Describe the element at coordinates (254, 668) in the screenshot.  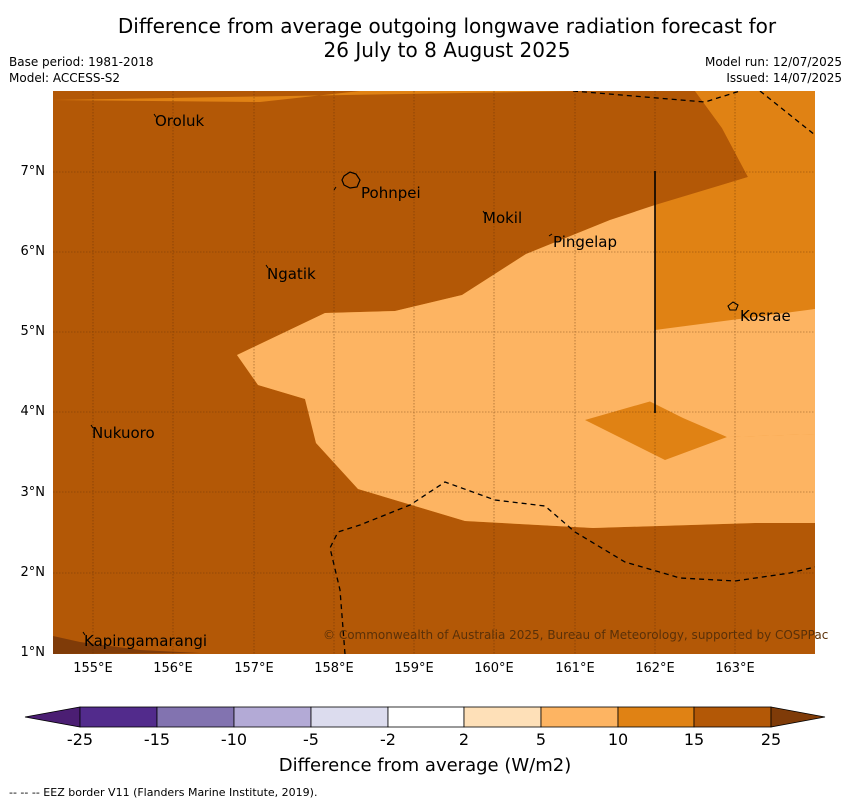
I see `lon-label-157e: 157°E` at that location.